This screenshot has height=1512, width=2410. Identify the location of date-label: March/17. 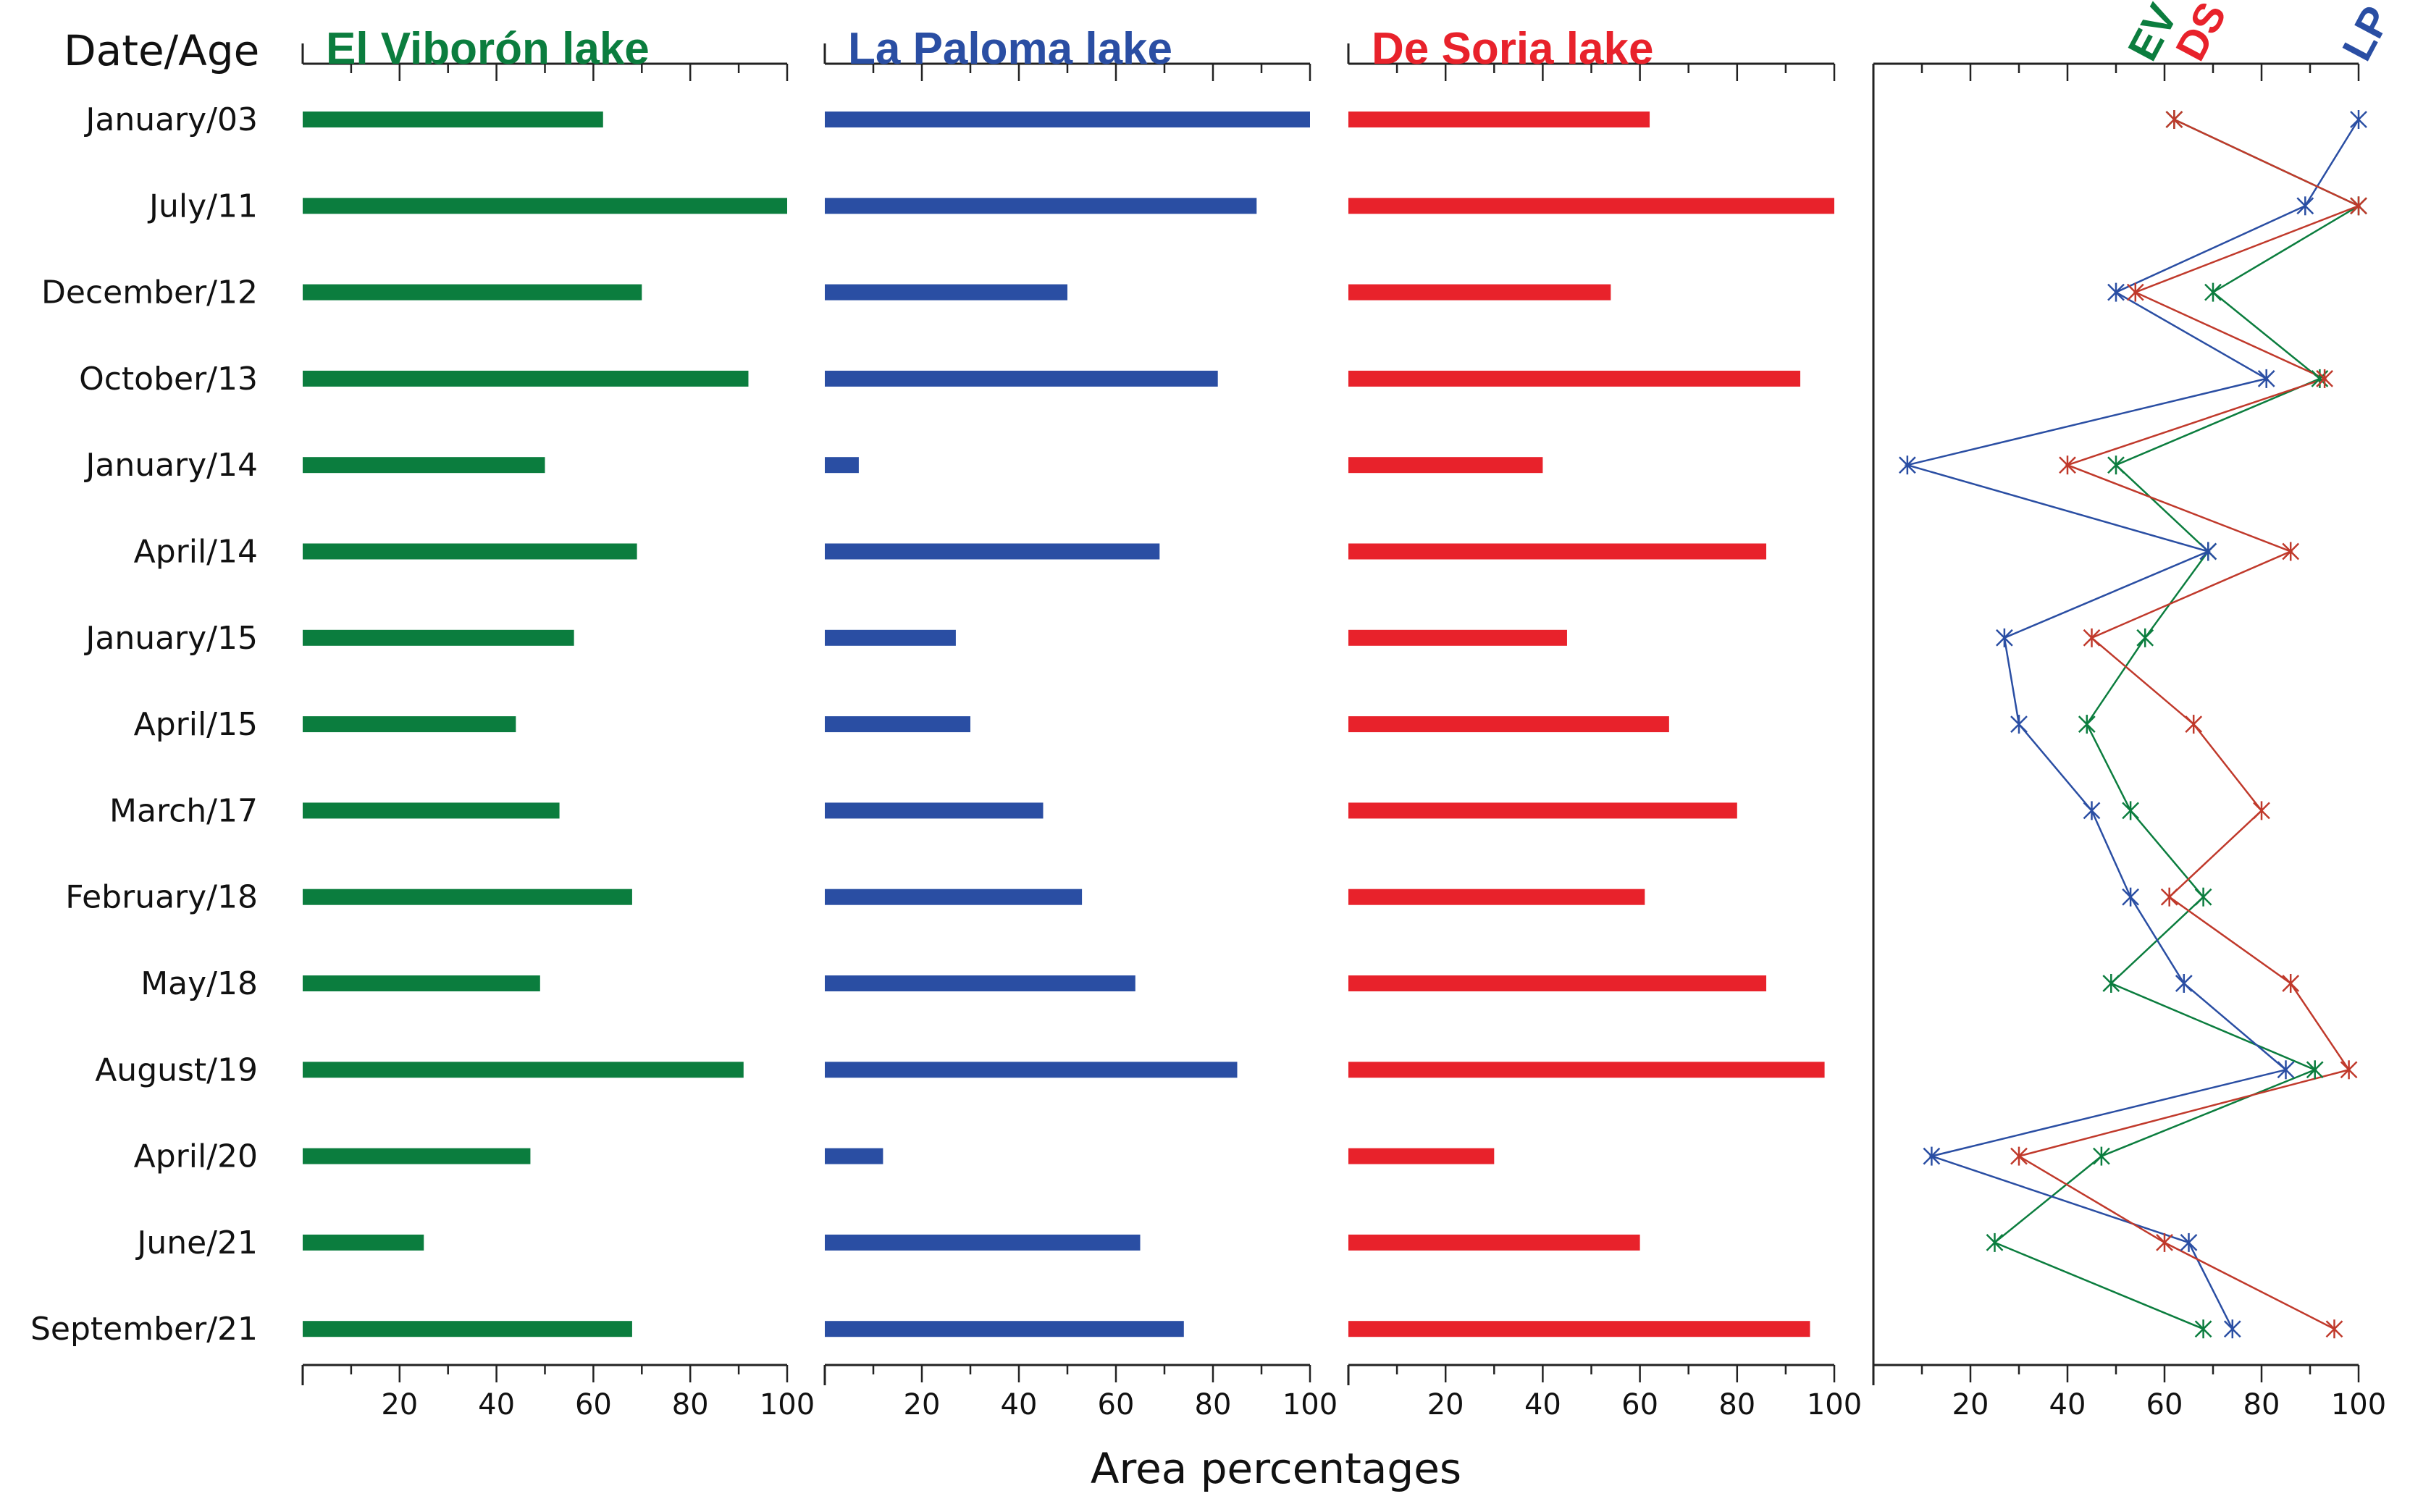
(183, 810).